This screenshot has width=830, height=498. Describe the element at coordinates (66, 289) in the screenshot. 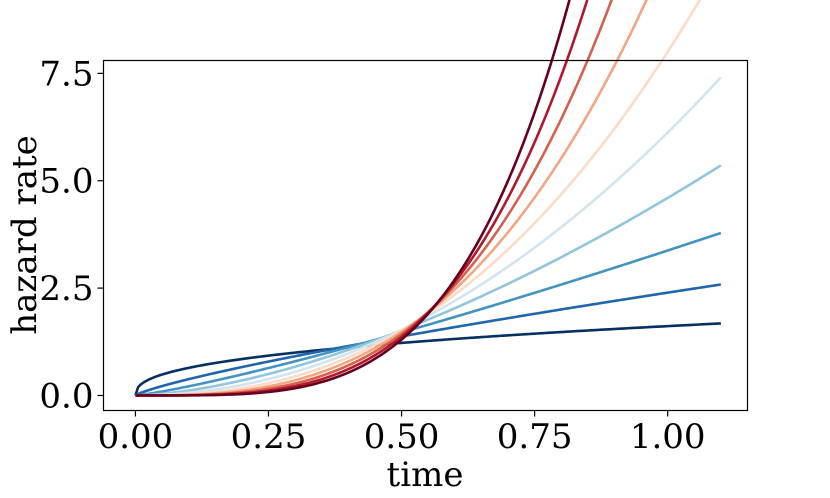

I see `y-tick-label: 2.5` at that location.